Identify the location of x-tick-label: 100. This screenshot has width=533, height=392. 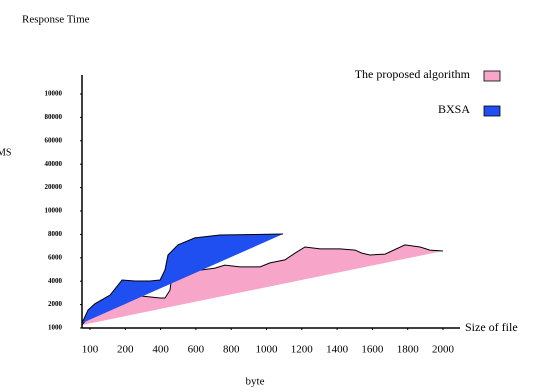
(90, 350).